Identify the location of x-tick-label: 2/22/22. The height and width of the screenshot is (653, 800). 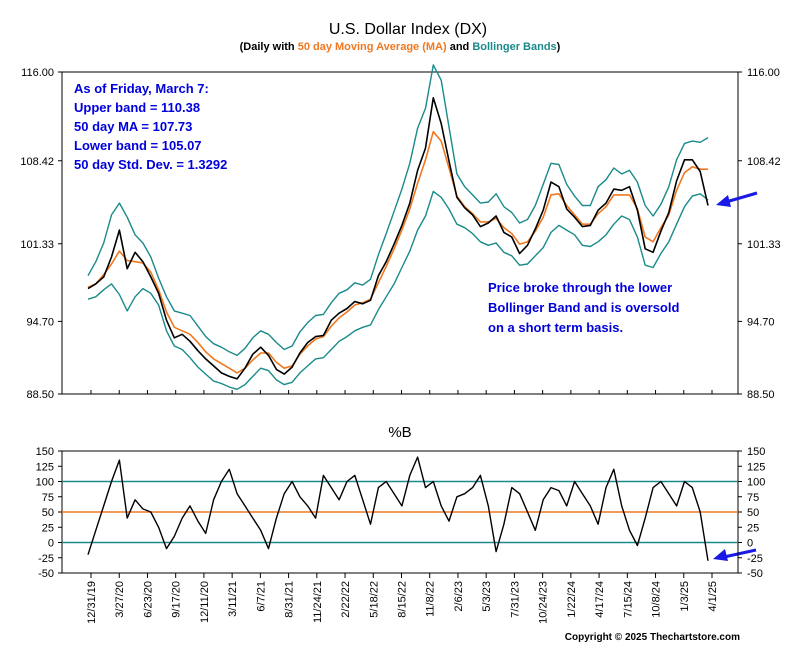
(346, 599).